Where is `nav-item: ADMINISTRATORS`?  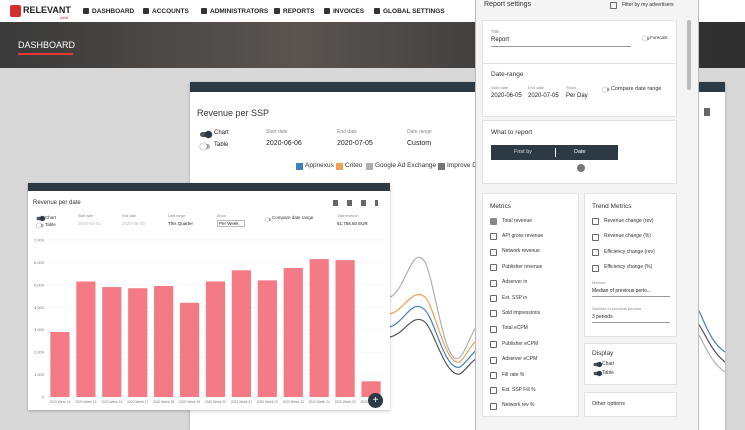 nav-item: ADMINISTRATORS is located at coordinates (239, 11).